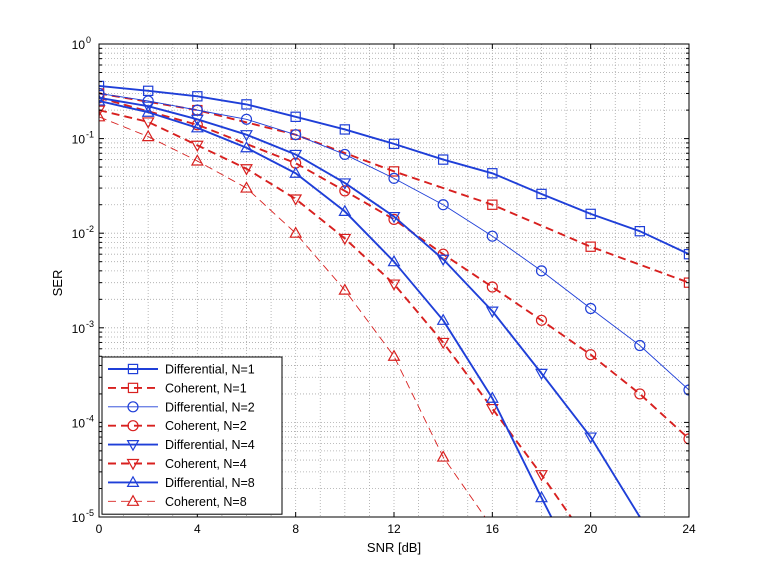  Describe the element at coordinates (181, 445) in the screenshot. I see `legend-entry: Differential, N=4` at that location.